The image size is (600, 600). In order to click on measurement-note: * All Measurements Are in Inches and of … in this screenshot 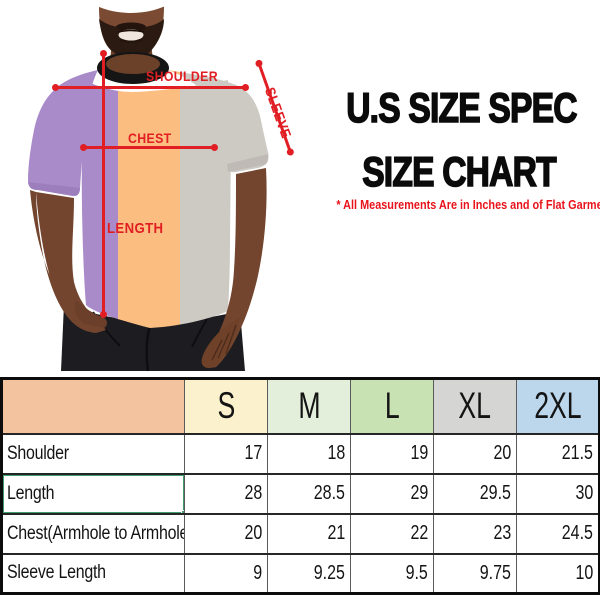, I will do `click(468, 205)`.